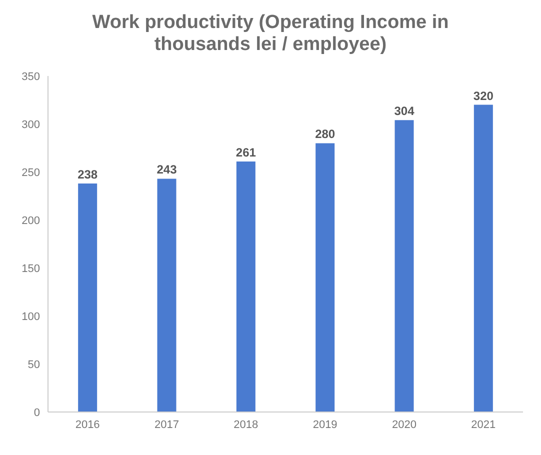  I want to click on y-tick-label: 250, so click(31, 172).